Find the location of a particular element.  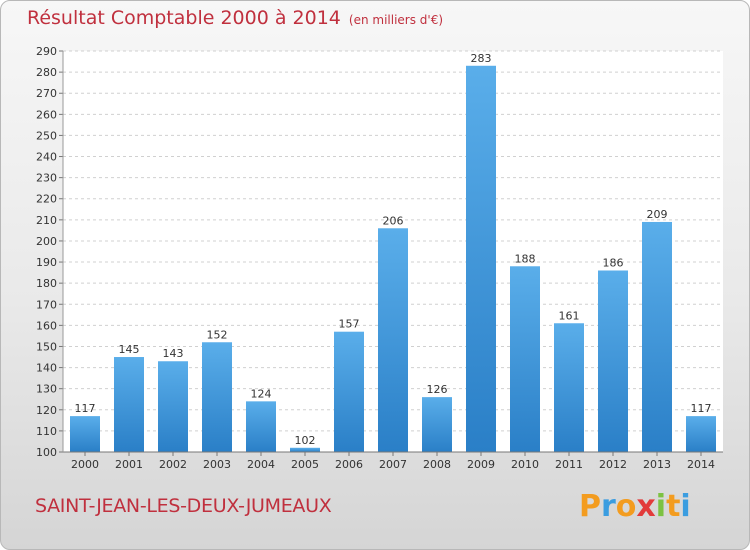

logo-letter: P is located at coordinates (590, 506).